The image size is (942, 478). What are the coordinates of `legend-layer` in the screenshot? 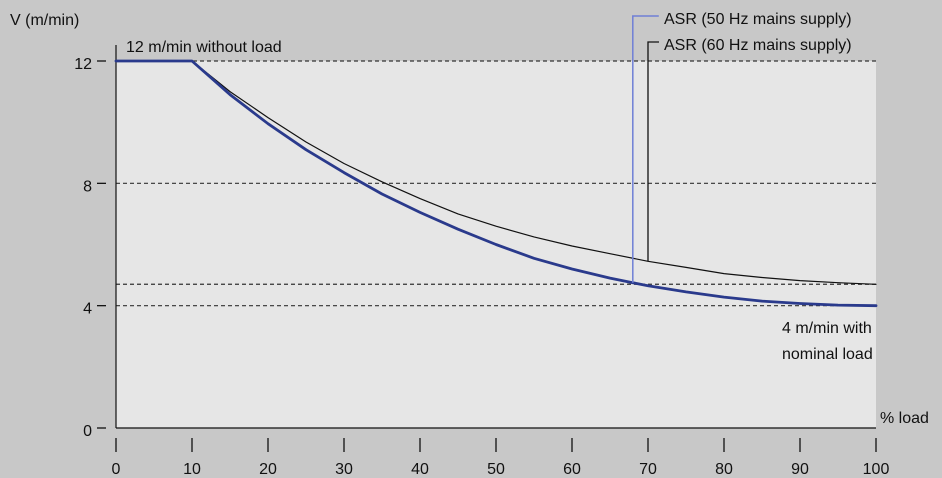 It's located at (645, 149).